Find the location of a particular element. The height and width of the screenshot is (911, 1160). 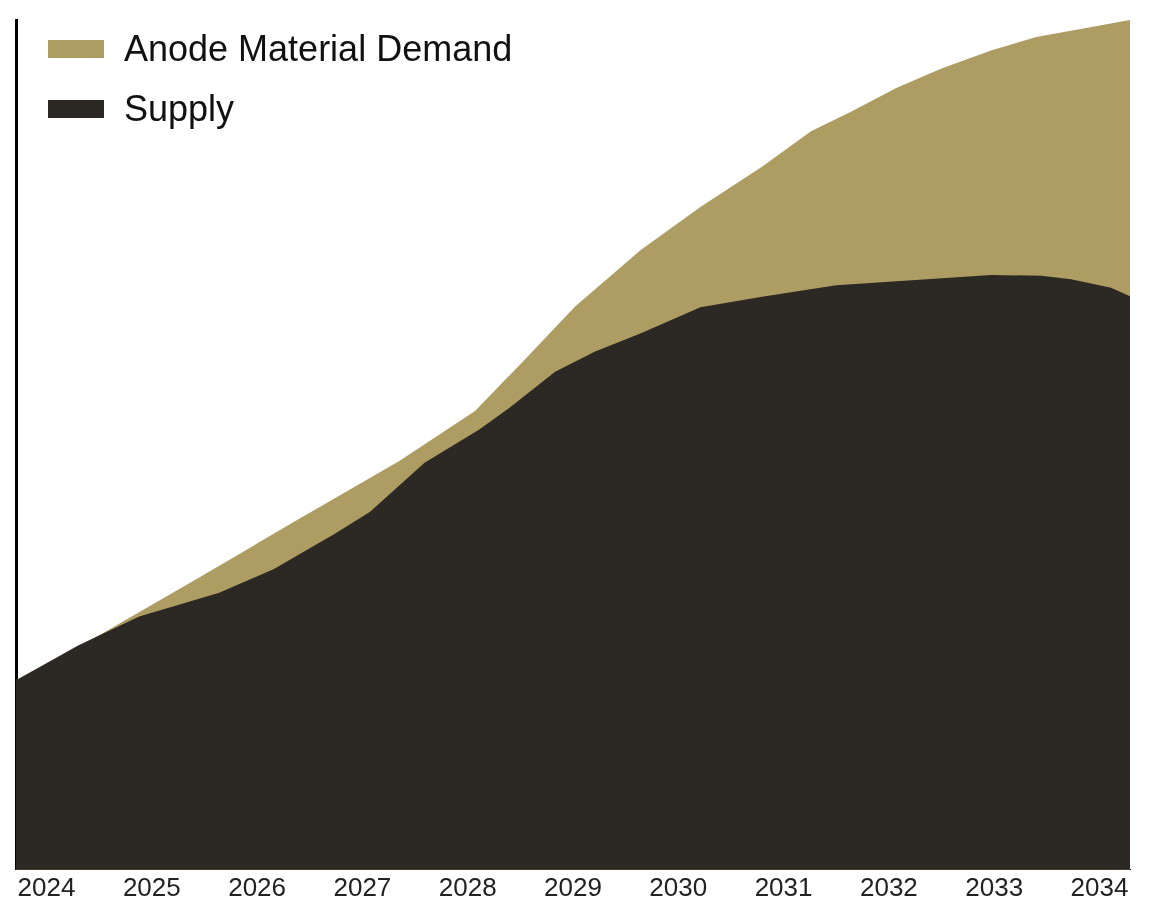

x-tick-label: 2027 is located at coordinates (362, 886).